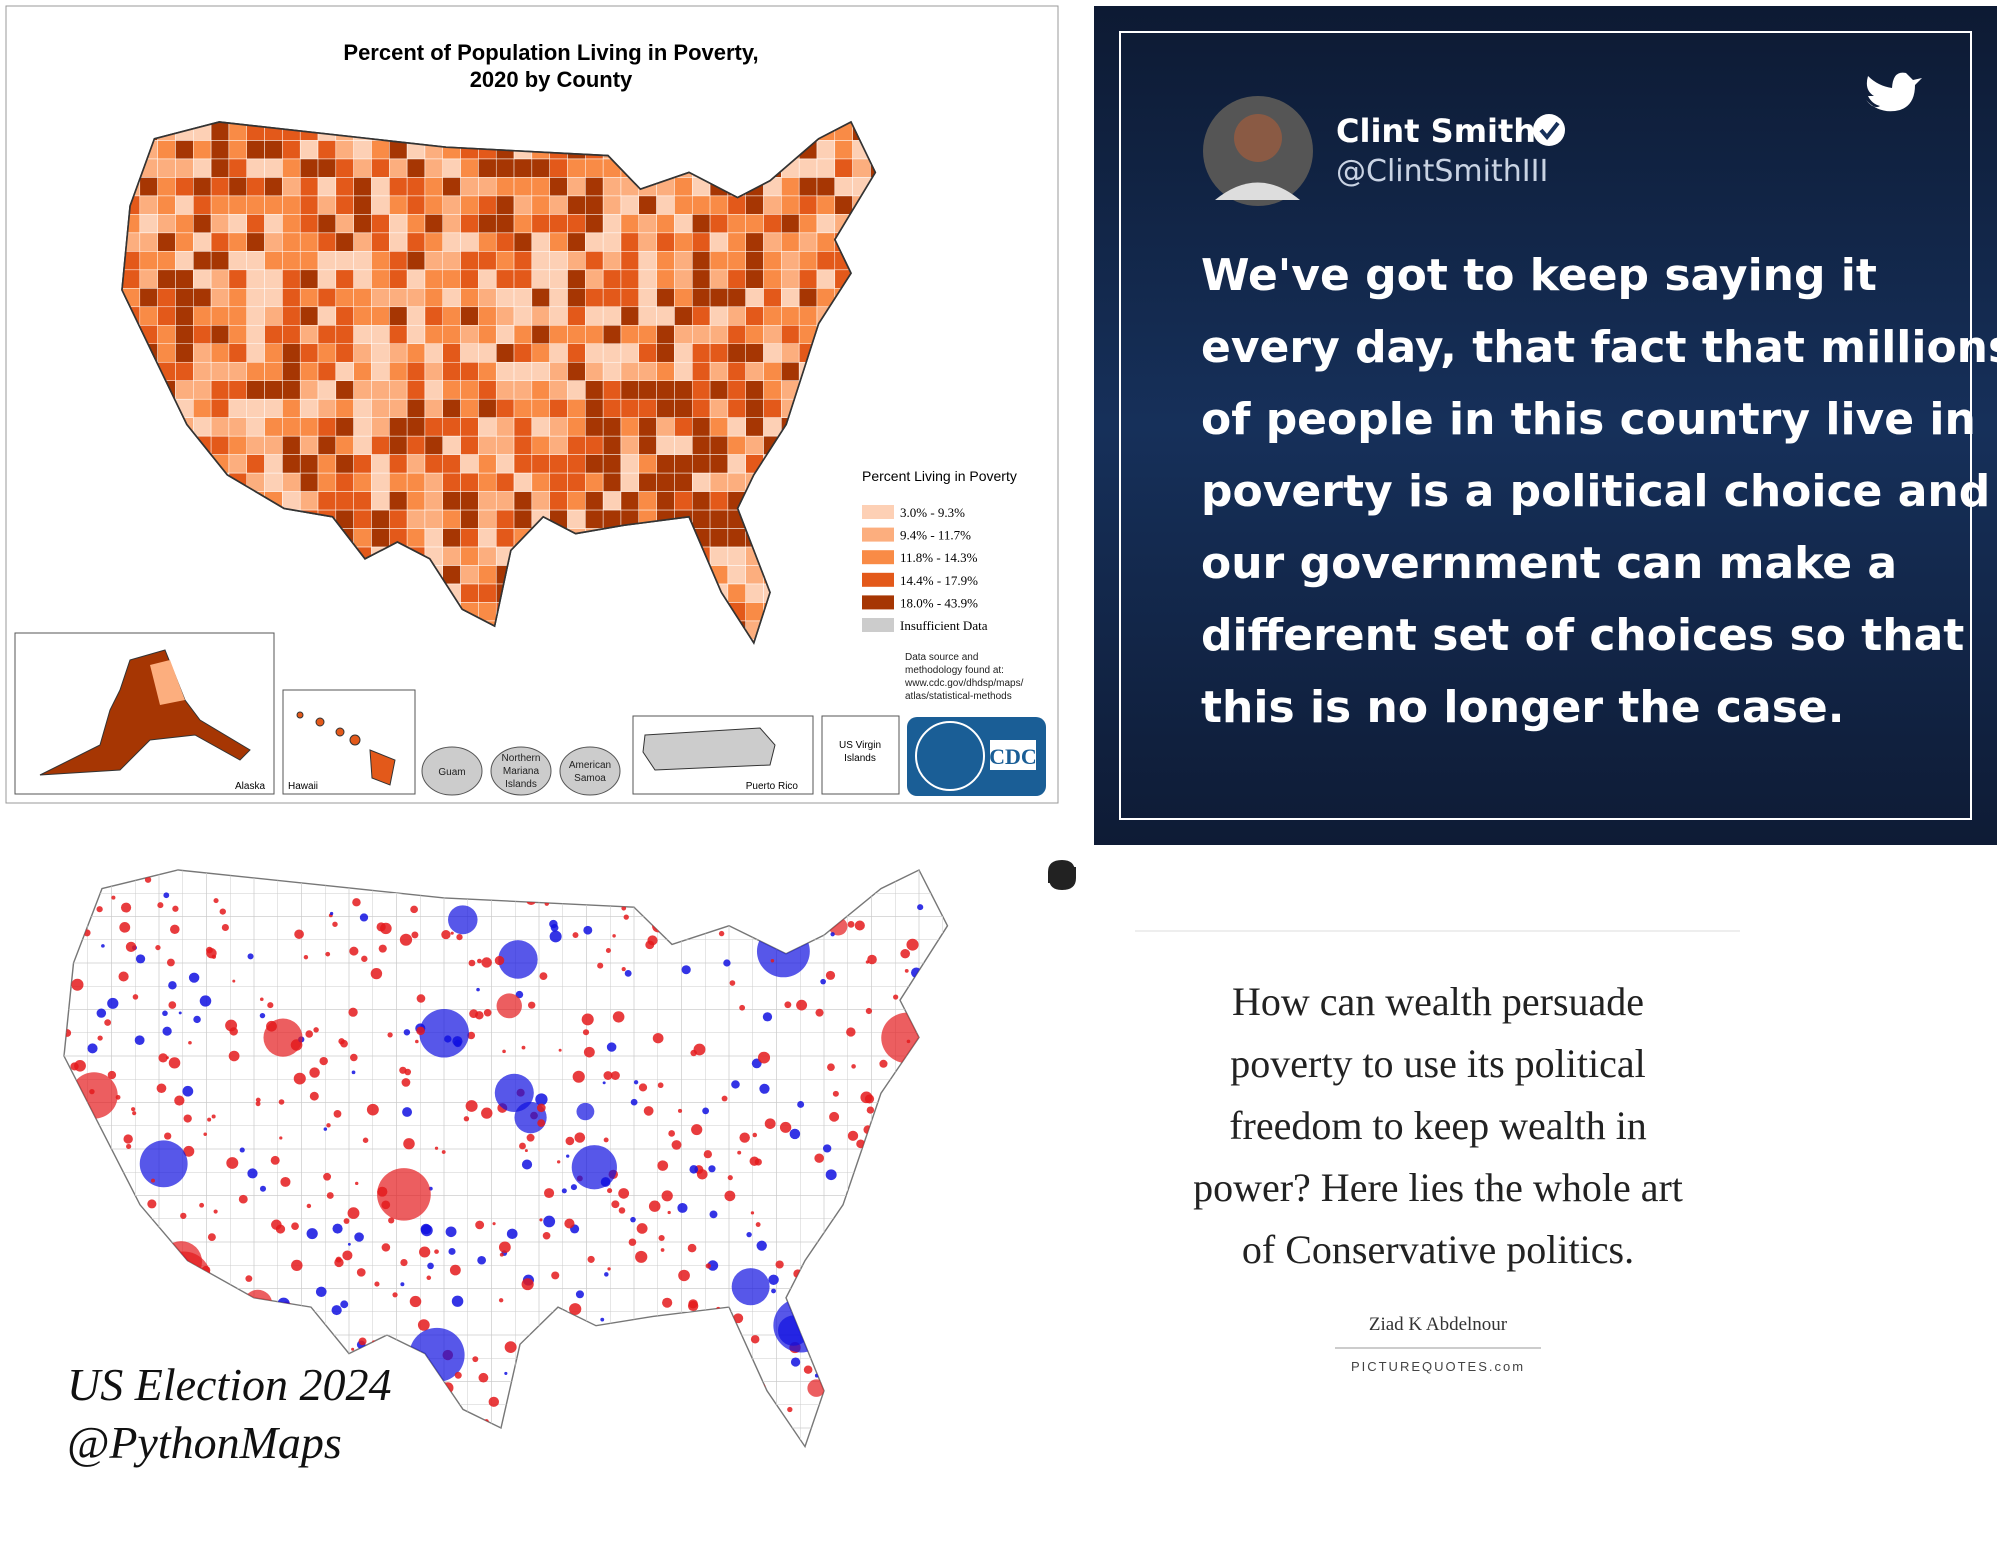 The height and width of the screenshot is (1545, 2000). I want to click on quote-line: freedom to keep wealth in, so click(1438, 1125).